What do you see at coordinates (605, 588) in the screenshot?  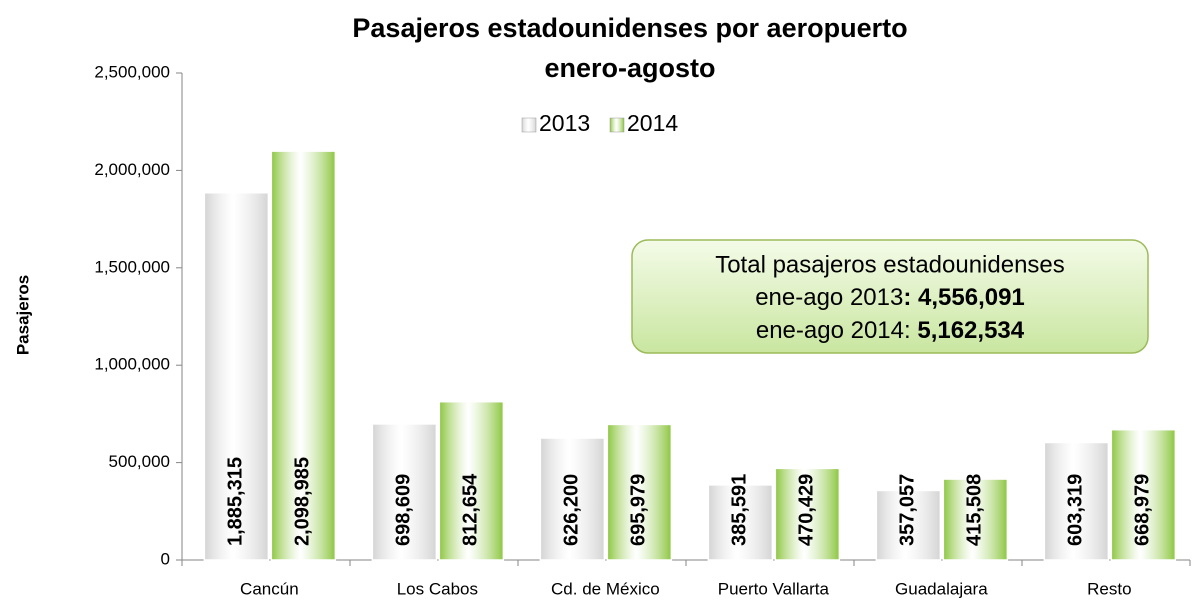 I see `x-tick-label: Cd. de México` at bounding box center [605, 588].